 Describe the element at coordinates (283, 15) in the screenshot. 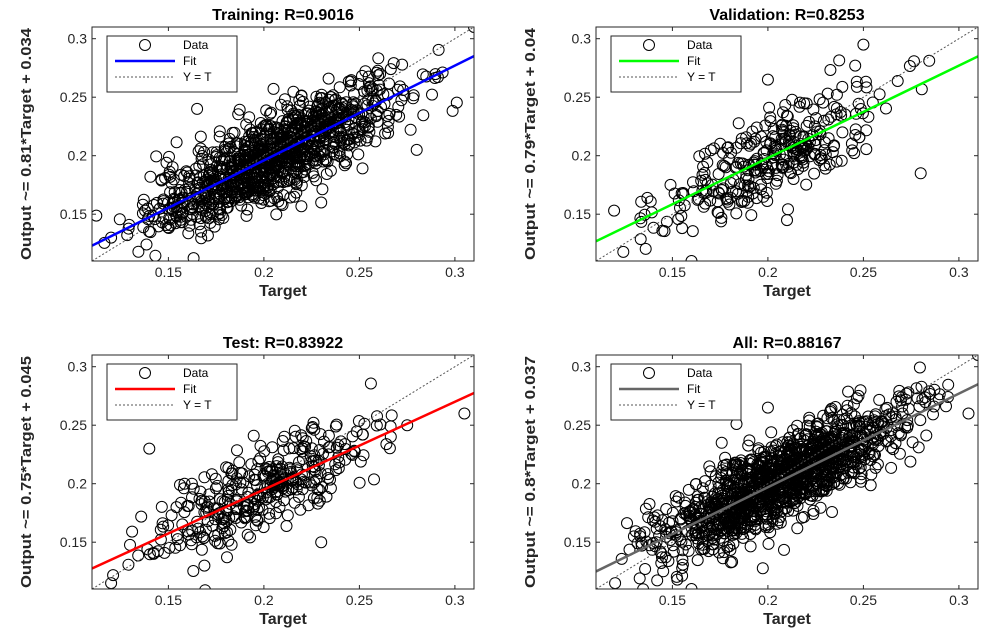

I see `chart-title: Training: R=0.9016` at that location.